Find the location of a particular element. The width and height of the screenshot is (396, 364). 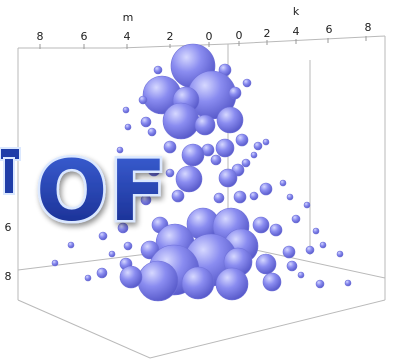

m-axis-label: m is located at coordinates (128, 17).